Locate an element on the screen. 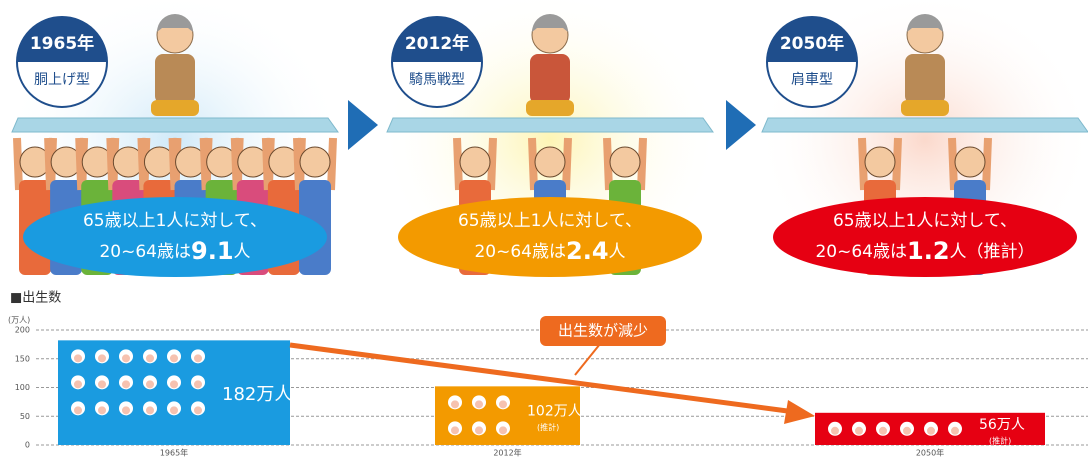 This screenshot has height=459, width=1088. y-tick-label: 50 is located at coordinates (25, 416).